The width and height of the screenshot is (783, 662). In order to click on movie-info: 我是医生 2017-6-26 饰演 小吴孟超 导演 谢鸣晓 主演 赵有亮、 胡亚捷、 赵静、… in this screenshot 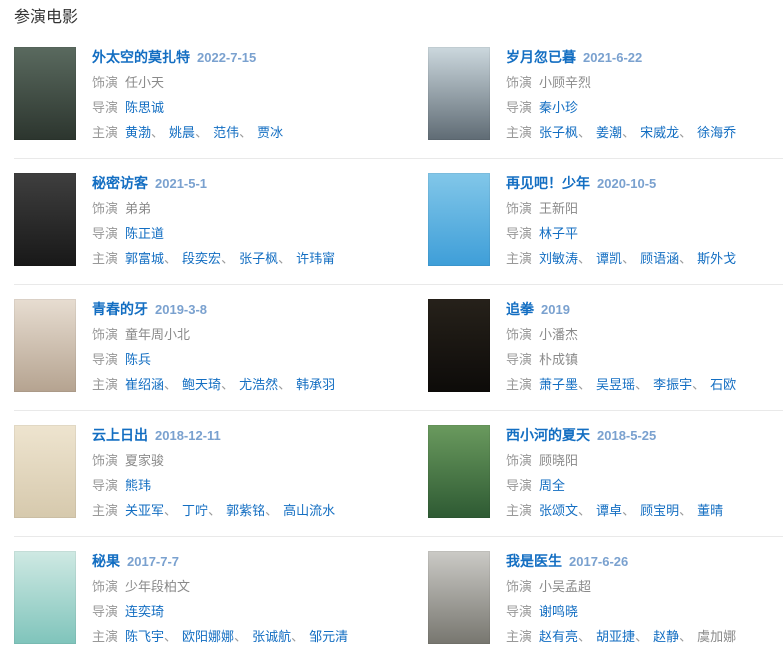, I will do `click(621, 599)`.